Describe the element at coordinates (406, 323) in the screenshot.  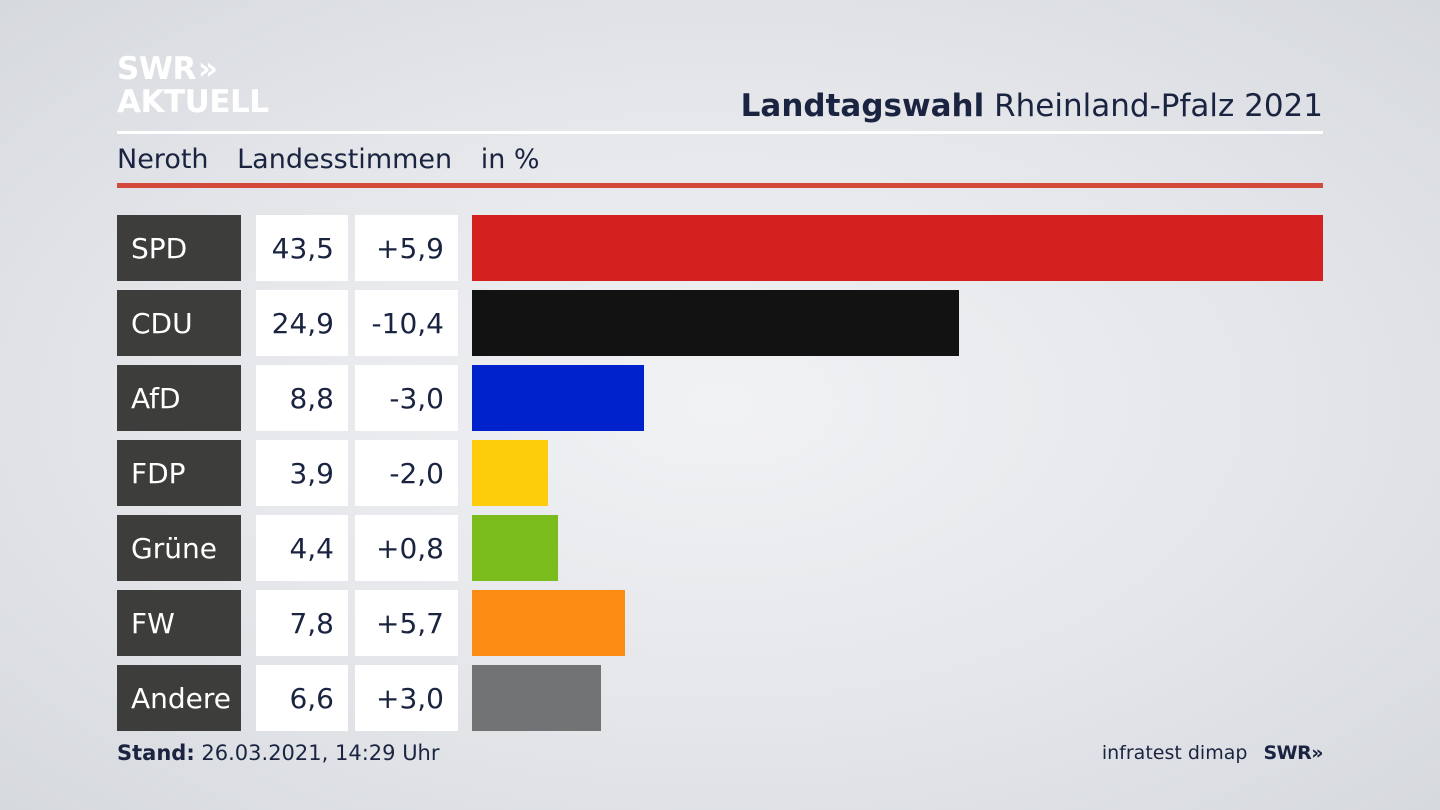
I see `change-label: -10,4` at that location.